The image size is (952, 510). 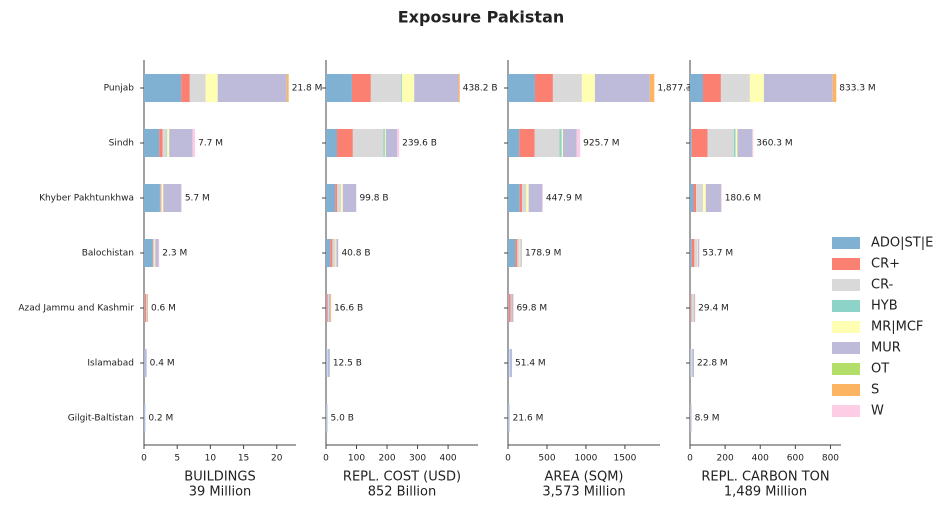 What do you see at coordinates (355, 254) in the screenshot?
I see `total-label: 40.8 B` at bounding box center [355, 254].